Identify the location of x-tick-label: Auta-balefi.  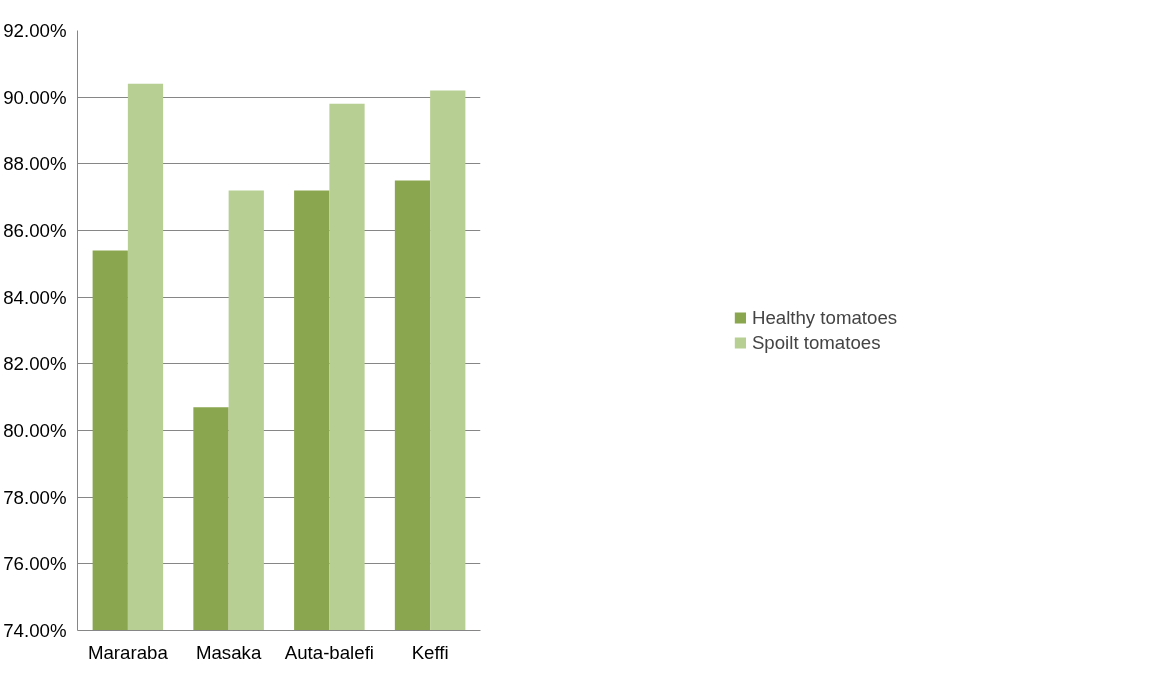
(329, 652).